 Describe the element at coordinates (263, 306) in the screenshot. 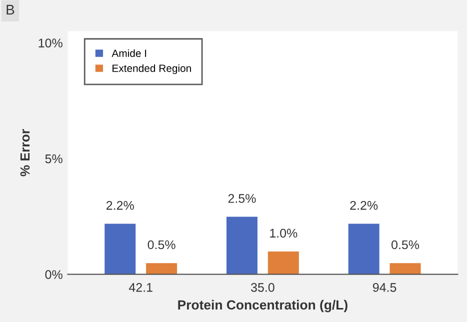

I see `x-axis-title: Protein Concentration (g/L)` at that location.